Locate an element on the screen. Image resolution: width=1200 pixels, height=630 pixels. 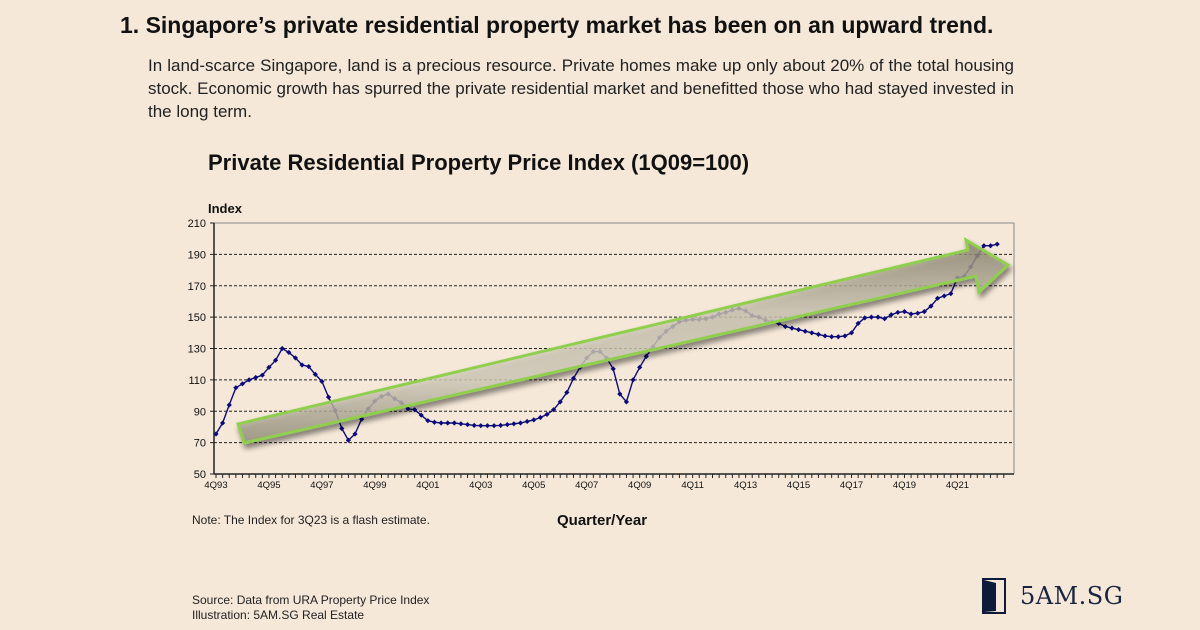
illustration-line: Illustration: 5AM.SG Real Estate is located at coordinates (278, 615).